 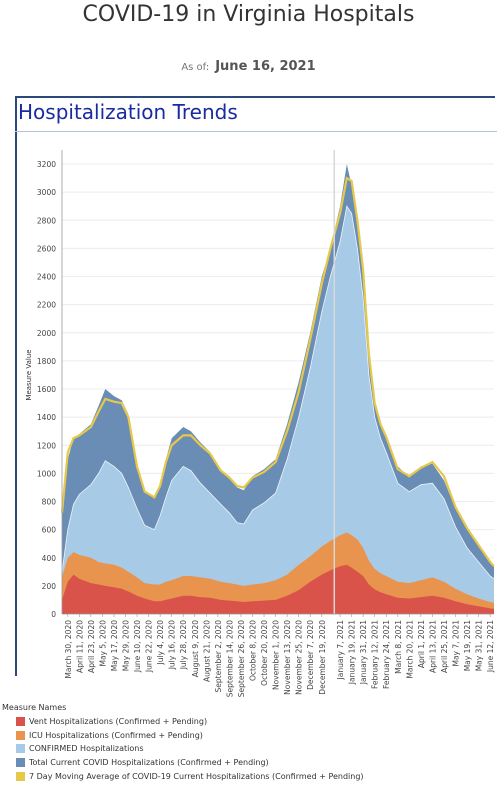 I want to click on as-of-value: June 16, 2021, so click(x=265, y=66).